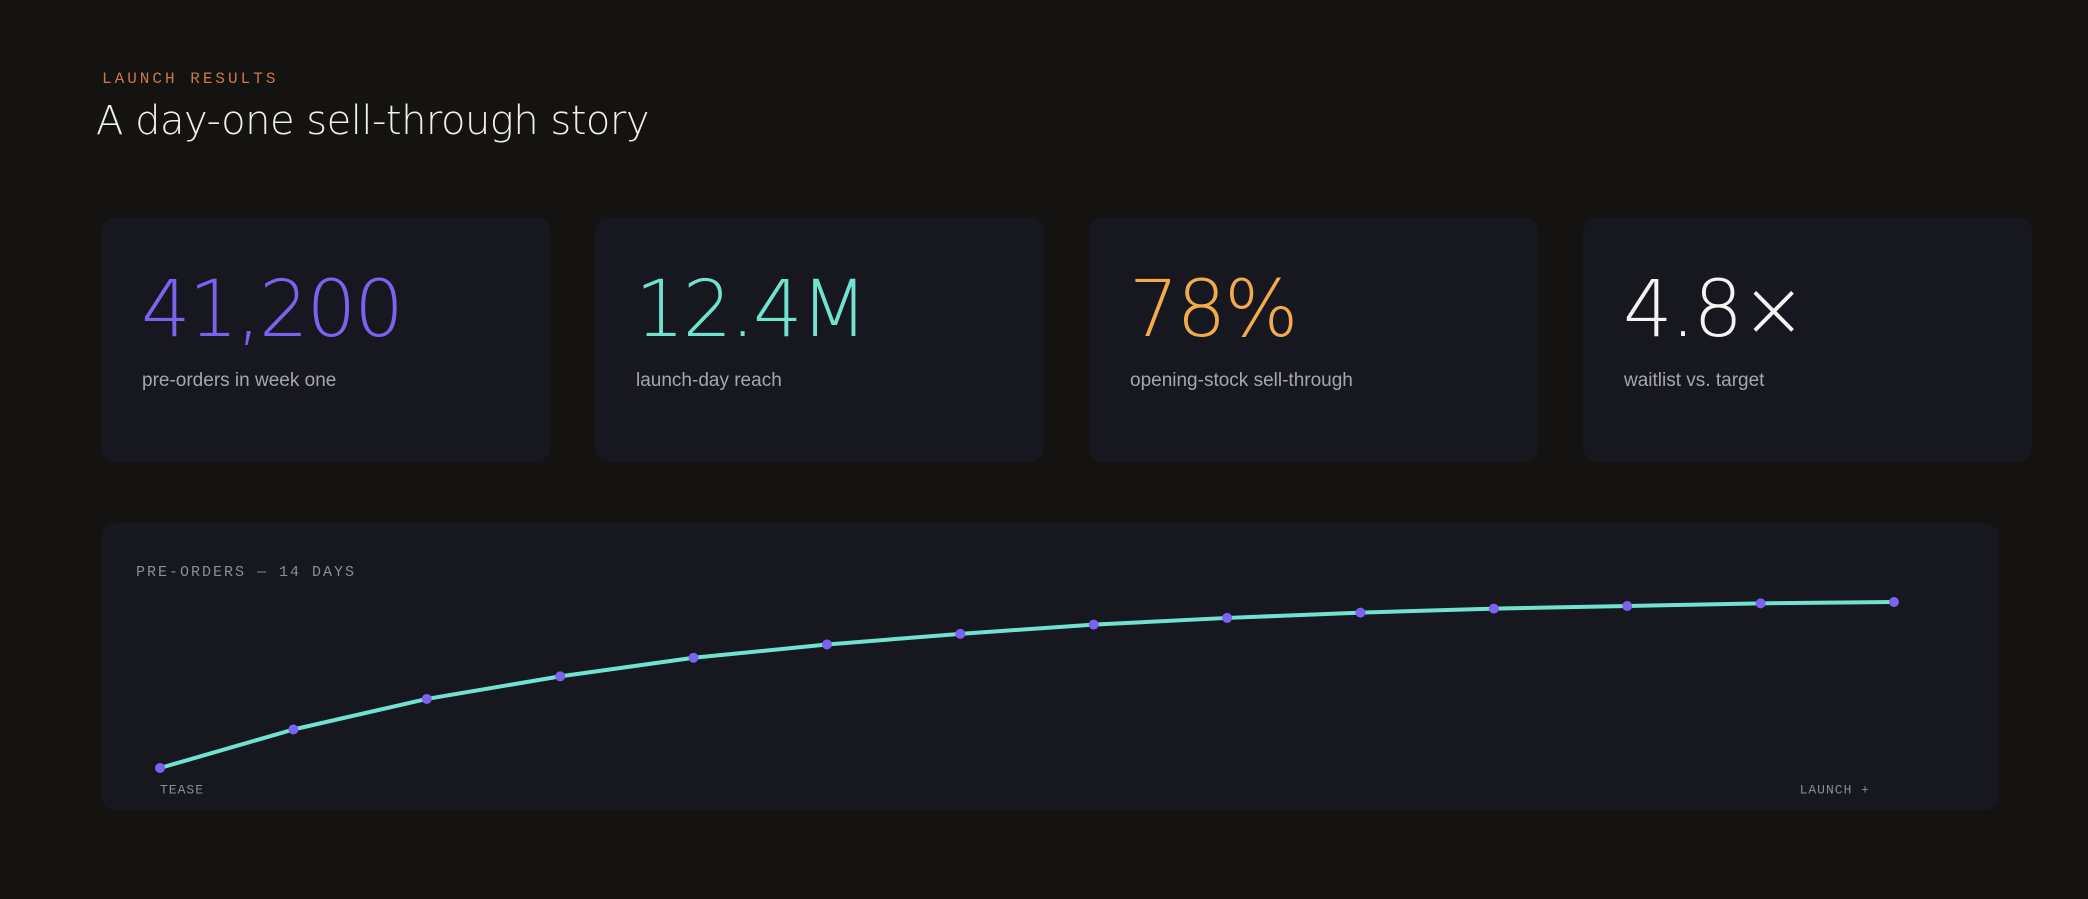 The height and width of the screenshot is (899, 2088). I want to click on stat-card: 78% opening-stock sell-through, so click(1313, 339).